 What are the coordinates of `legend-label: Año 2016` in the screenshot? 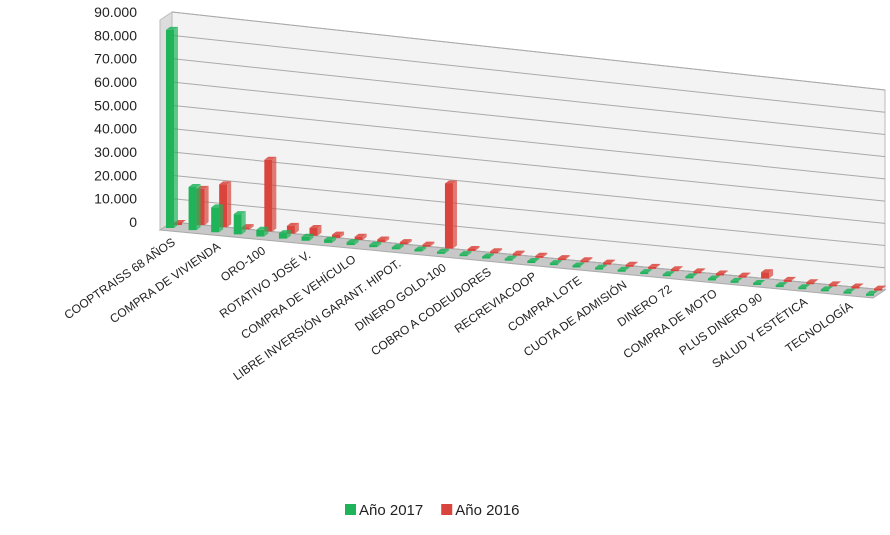 It's located at (487, 510).